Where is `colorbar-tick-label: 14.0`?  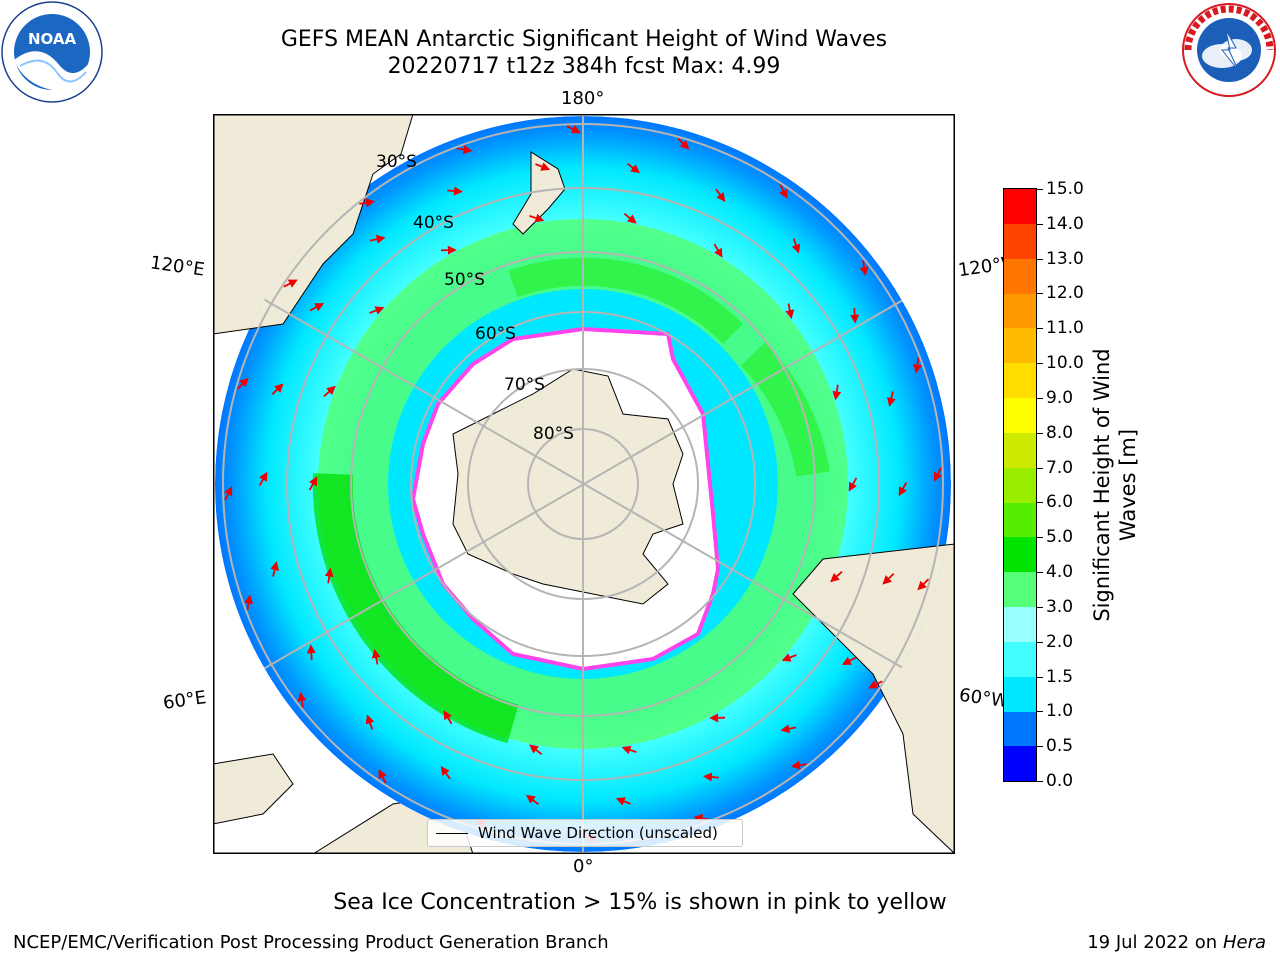
colorbar-tick-label: 14.0 is located at coordinates (1065, 223).